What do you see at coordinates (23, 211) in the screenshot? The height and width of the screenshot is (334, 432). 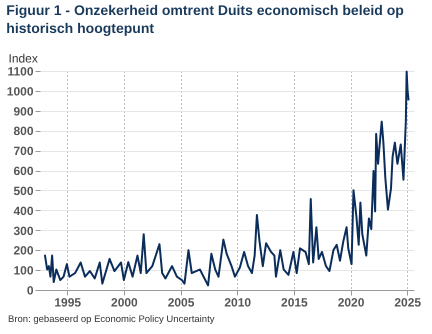 I see `y-tick-label: 400` at bounding box center [23, 211].